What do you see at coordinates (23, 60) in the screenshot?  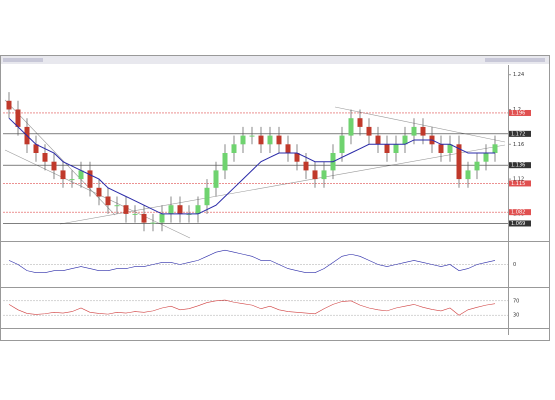 I see `symbol-box` at bounding box center [23, 60].